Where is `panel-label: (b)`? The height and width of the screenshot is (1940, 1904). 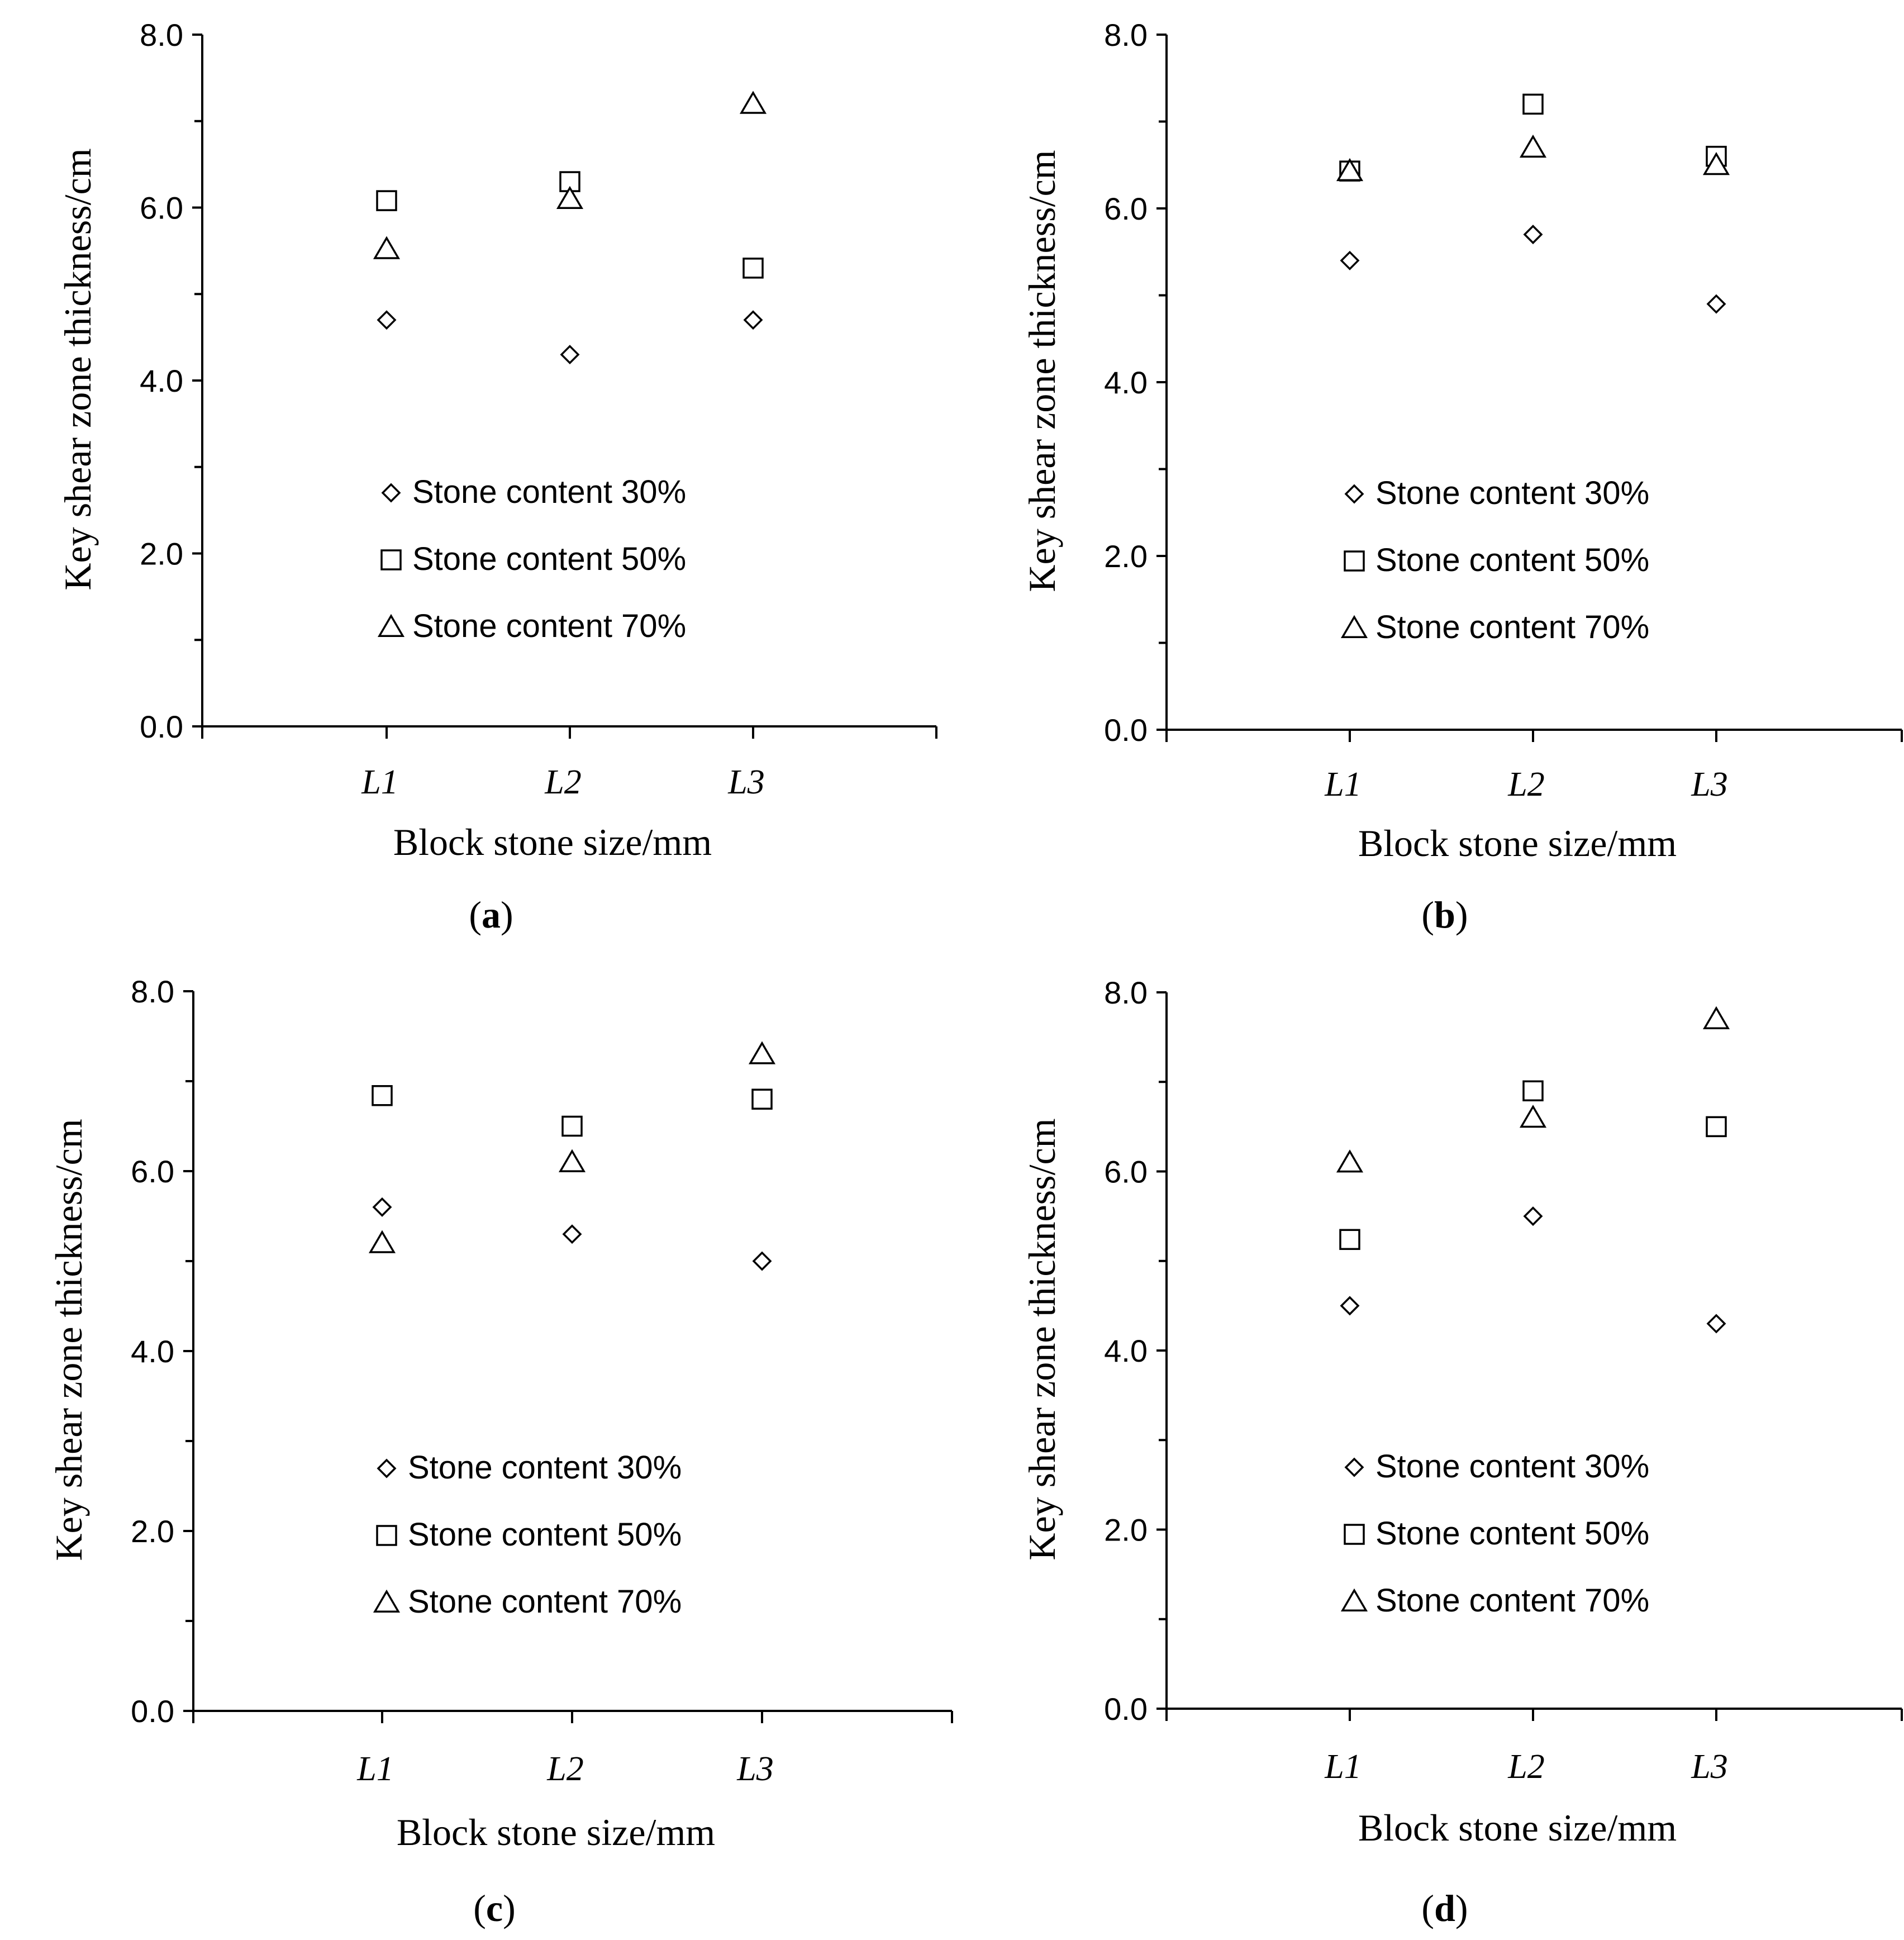
panel-label: (b) is located at coordinates (1444, 914).